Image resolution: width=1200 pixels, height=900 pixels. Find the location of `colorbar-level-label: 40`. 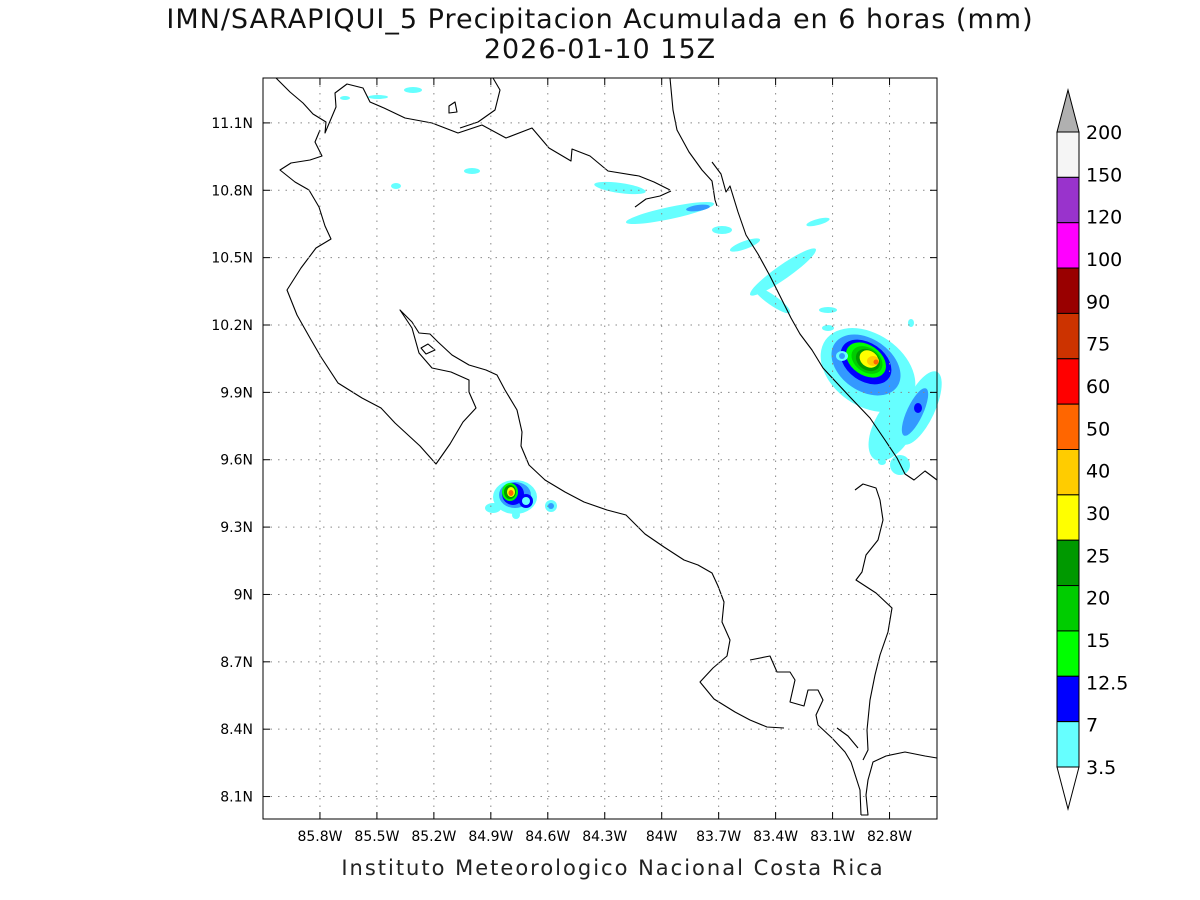

colorbar-level-label: 40 is located at coordinates (1098, 472).